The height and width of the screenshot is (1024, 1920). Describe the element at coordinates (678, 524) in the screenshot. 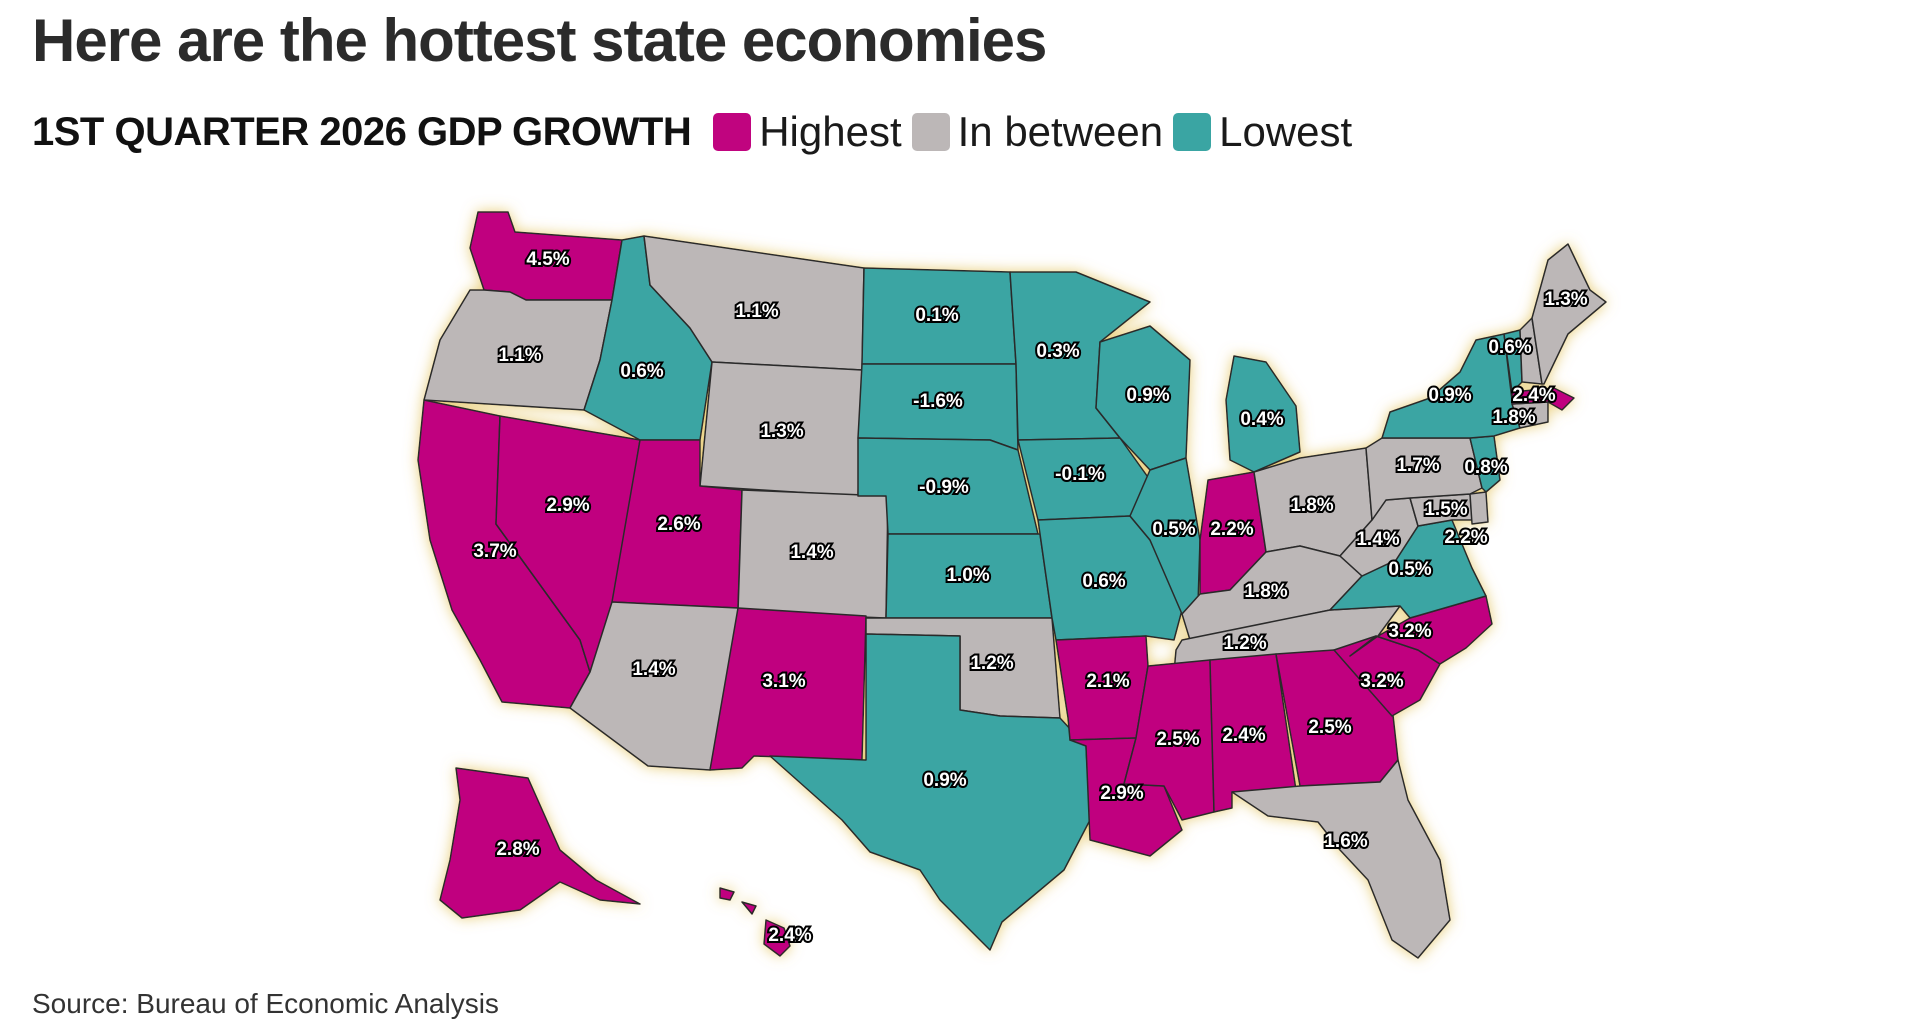

I see `state-label-ut: 2.6%` at that location.